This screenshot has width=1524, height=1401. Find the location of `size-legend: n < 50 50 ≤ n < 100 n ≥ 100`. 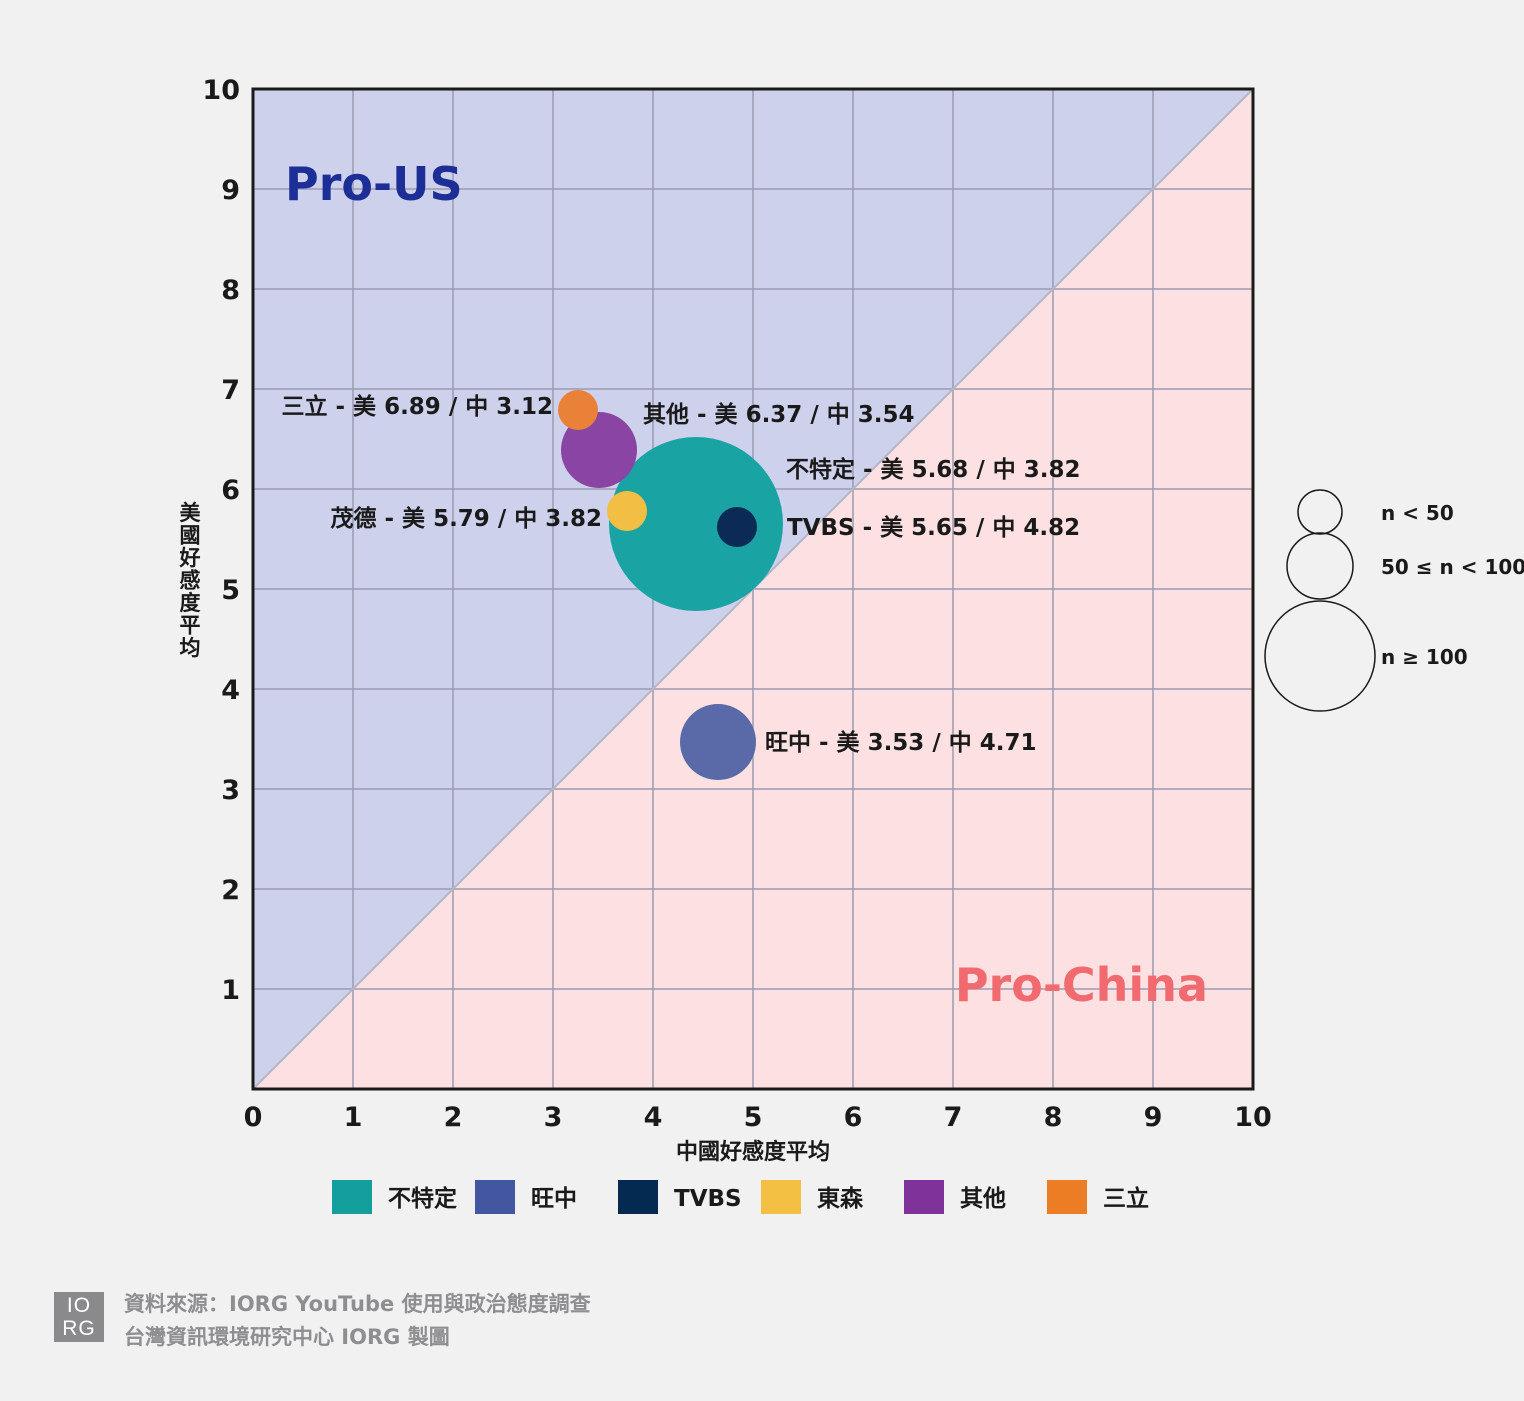

size-legend: n < 50 50 ≤ n < 100 n ≥ 100 is located at coordinates (1394, 600).